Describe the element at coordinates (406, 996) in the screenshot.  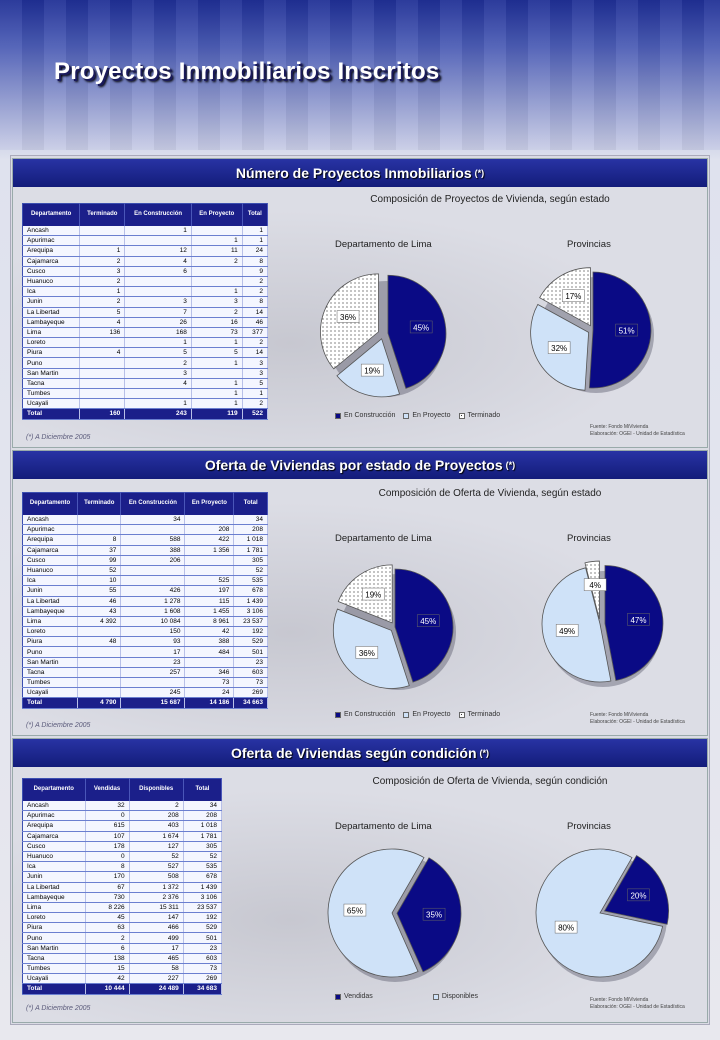
I see `chart-legend: Vendidas Disponibles` at that location.